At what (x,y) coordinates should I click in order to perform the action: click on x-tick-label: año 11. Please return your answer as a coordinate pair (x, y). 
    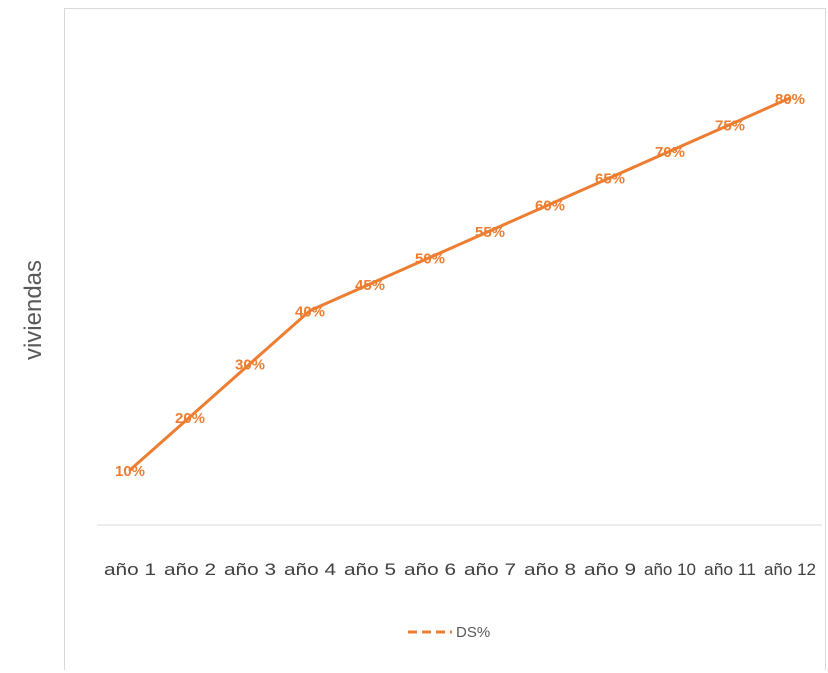
    Looking at the image, I should click on (730, 569).